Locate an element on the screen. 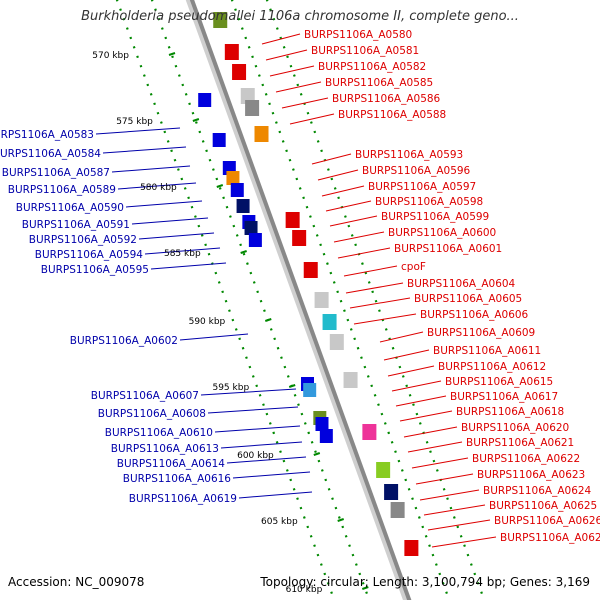 Image resolution: width=600 pixels, height=604 pixels. forward-gene-label: BURPS1106A_A0598 is located at coordinates (429, 202).